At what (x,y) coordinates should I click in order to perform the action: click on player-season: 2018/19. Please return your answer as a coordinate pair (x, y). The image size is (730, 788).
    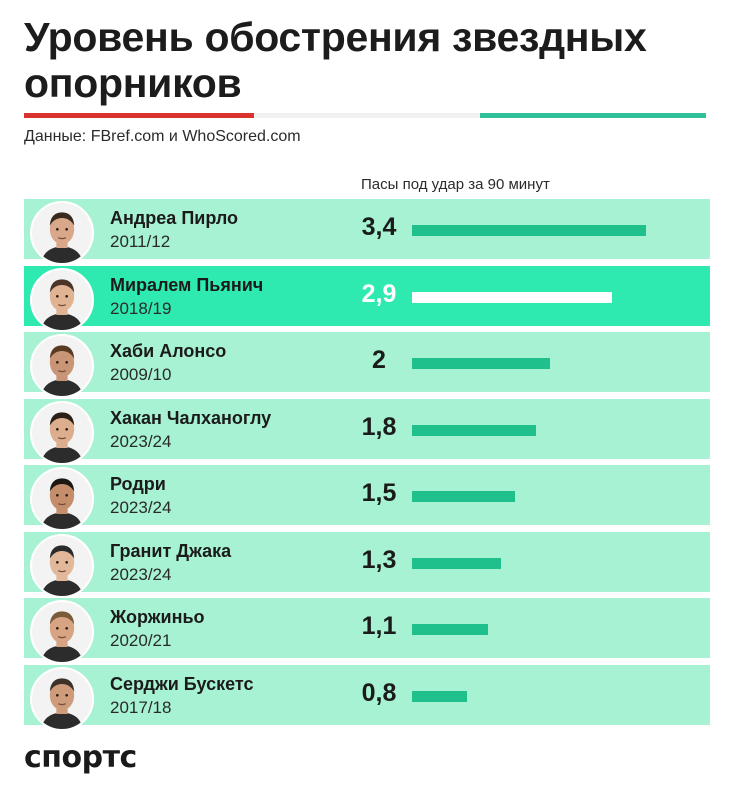
    Looking at the image, I should click on (141, 308).